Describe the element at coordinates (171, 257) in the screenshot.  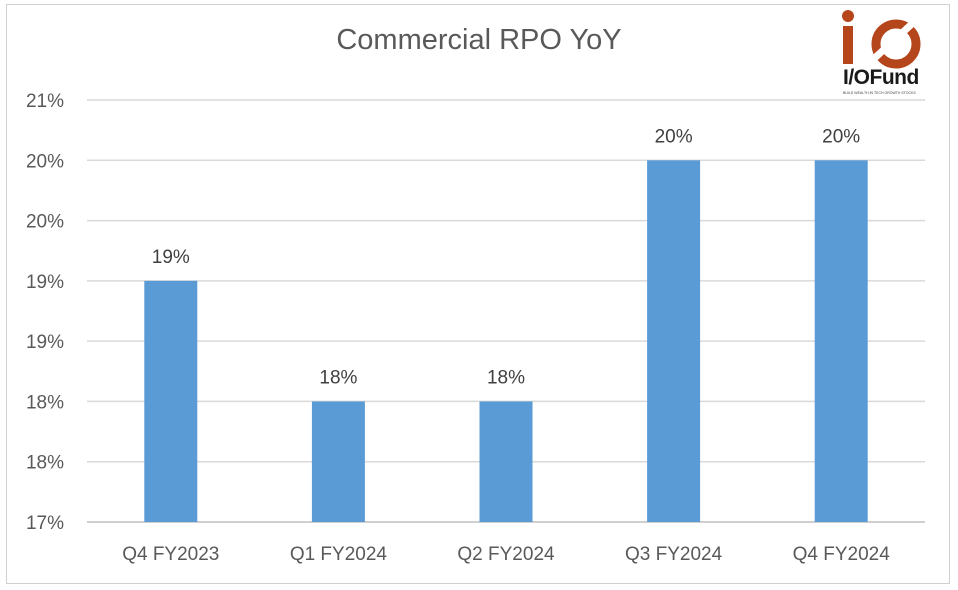
I see `data-label: 19%` at that location.